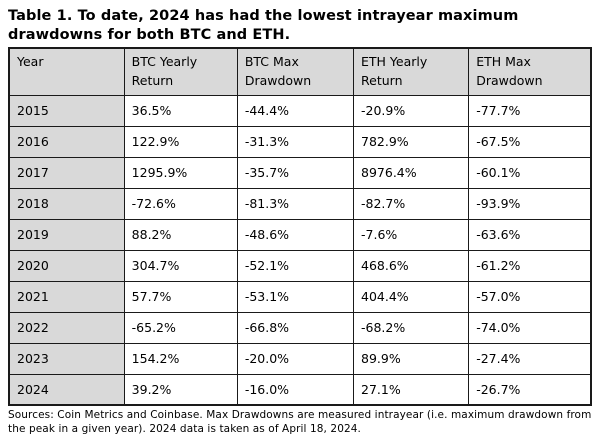  I want to click on year-cell: 2016, so click(66, 141).